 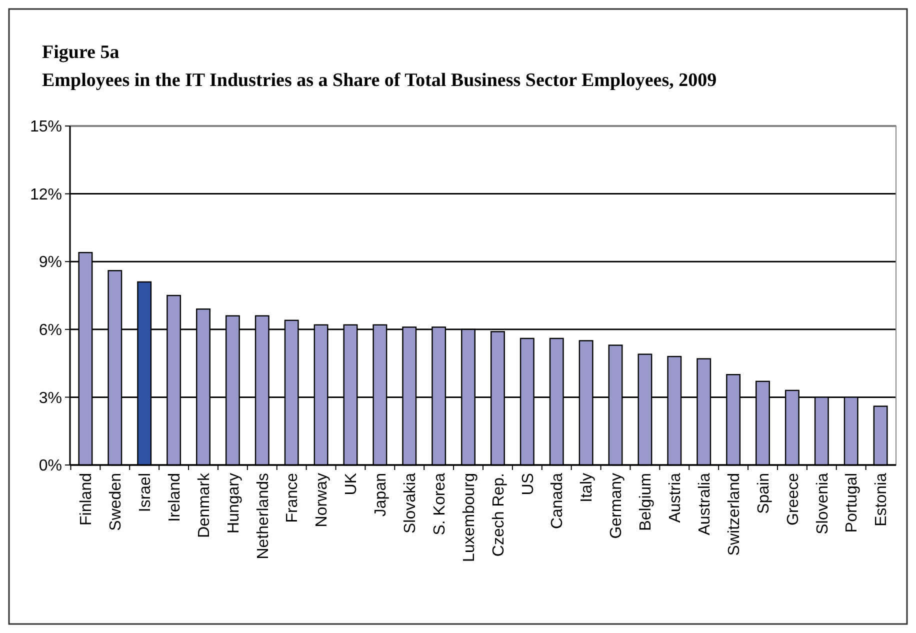 What do you see at coordinates (81, 52) in the screenshot?
I see `chart-title: Figure 5a` at bounding box center [81, 52].